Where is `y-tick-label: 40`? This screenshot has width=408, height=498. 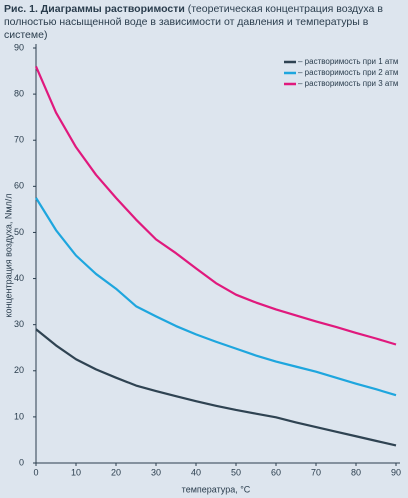
y-tick-label: 40 is located at coordinates (19, 278).